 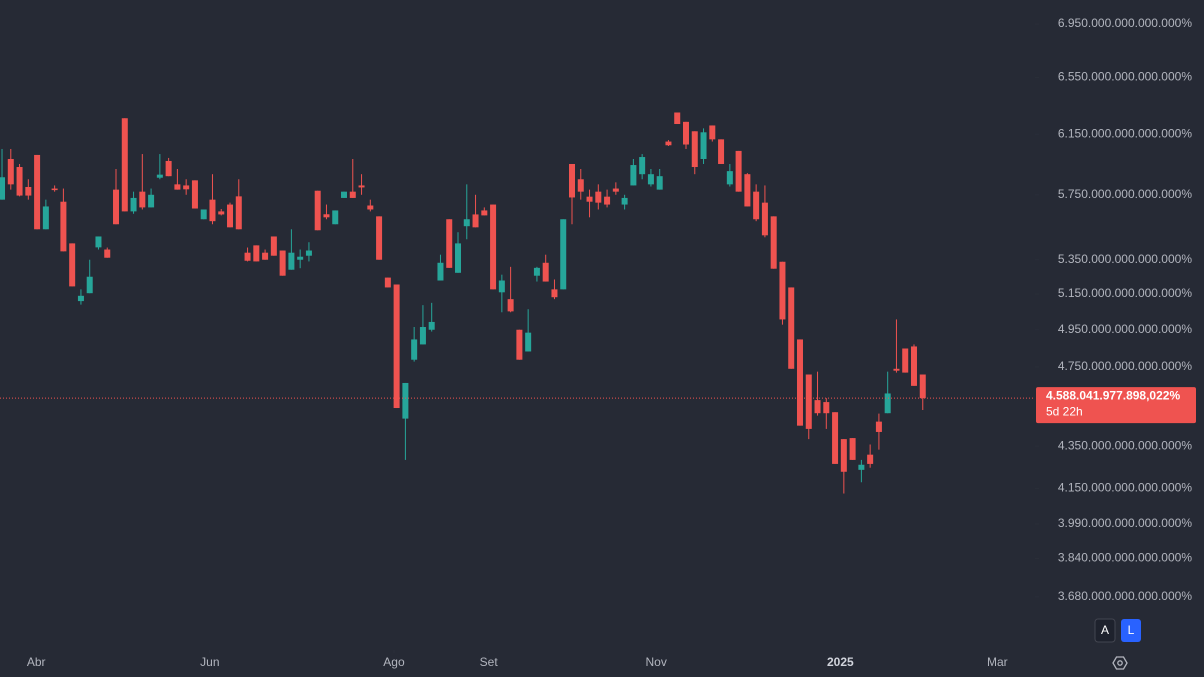 I want to click on scale-button-label: A, so click(x=1105, y=630).